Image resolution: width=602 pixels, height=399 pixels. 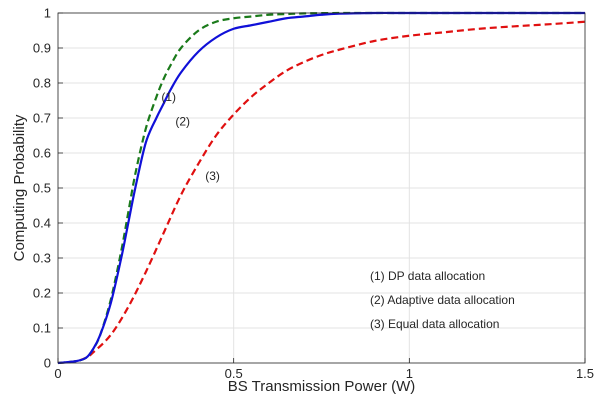 What do you see at coordinates (182, 122) in the screenshot?
I see `series-annotation: (2)` at bounding box center [182, 122].